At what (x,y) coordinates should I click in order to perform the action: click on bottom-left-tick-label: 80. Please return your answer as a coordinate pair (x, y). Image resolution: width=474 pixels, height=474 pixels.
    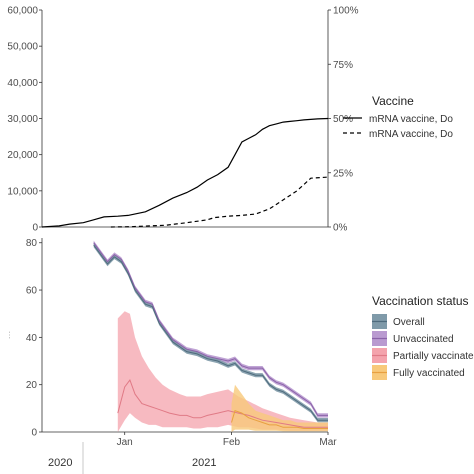
    Looking at the image, I should click on (32, 243).